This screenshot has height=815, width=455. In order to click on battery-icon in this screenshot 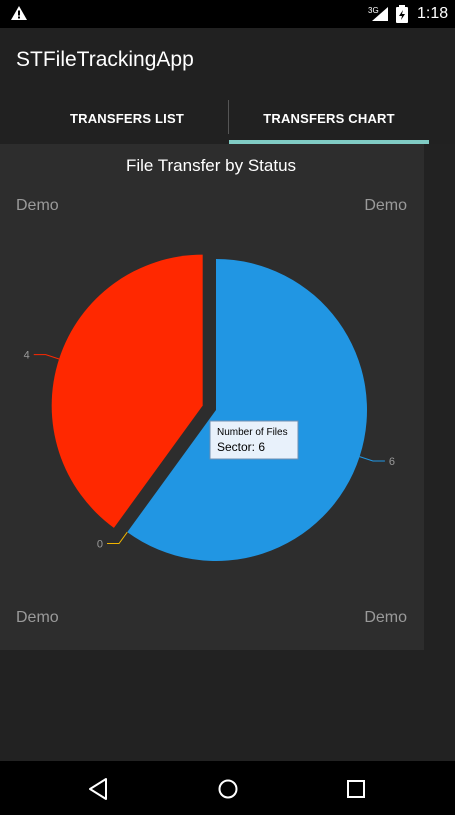, I will do `click(402, 14)`.